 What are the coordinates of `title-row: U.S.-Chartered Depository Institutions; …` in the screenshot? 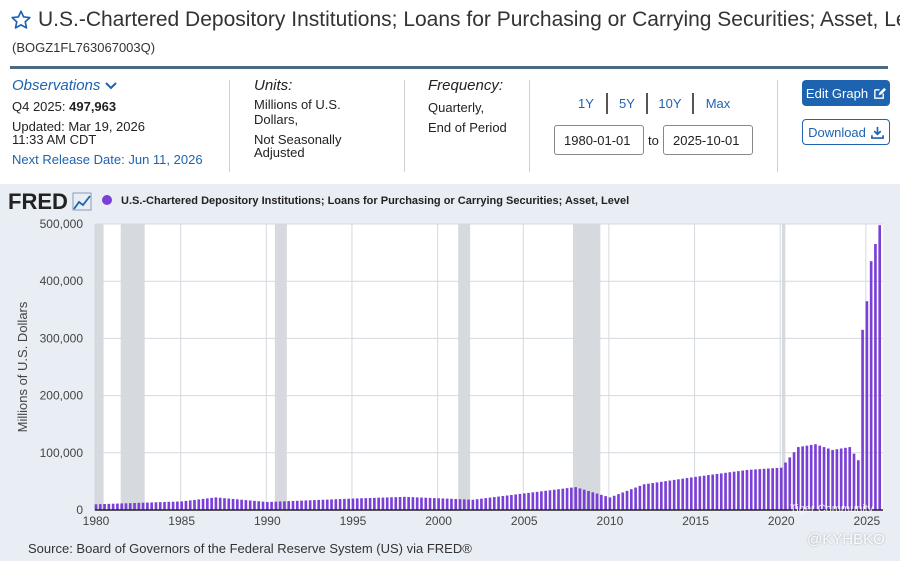 It's located at (455, 20).